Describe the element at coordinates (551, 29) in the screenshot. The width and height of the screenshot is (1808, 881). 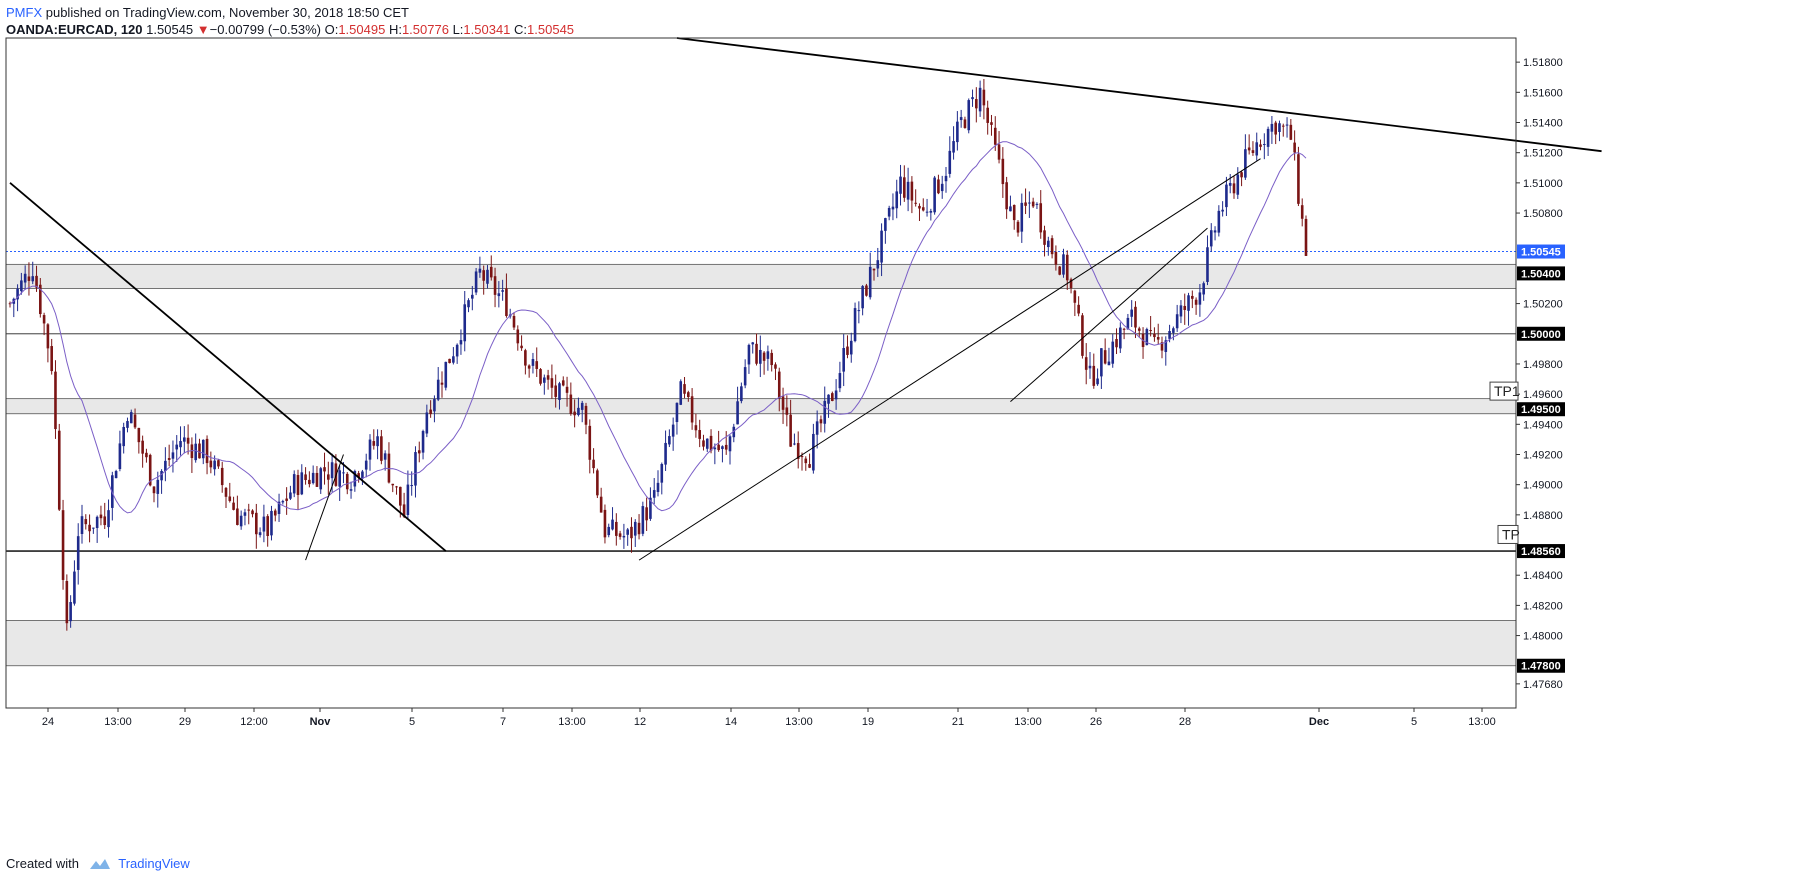
I see `close-value: 1.50545` at that location.